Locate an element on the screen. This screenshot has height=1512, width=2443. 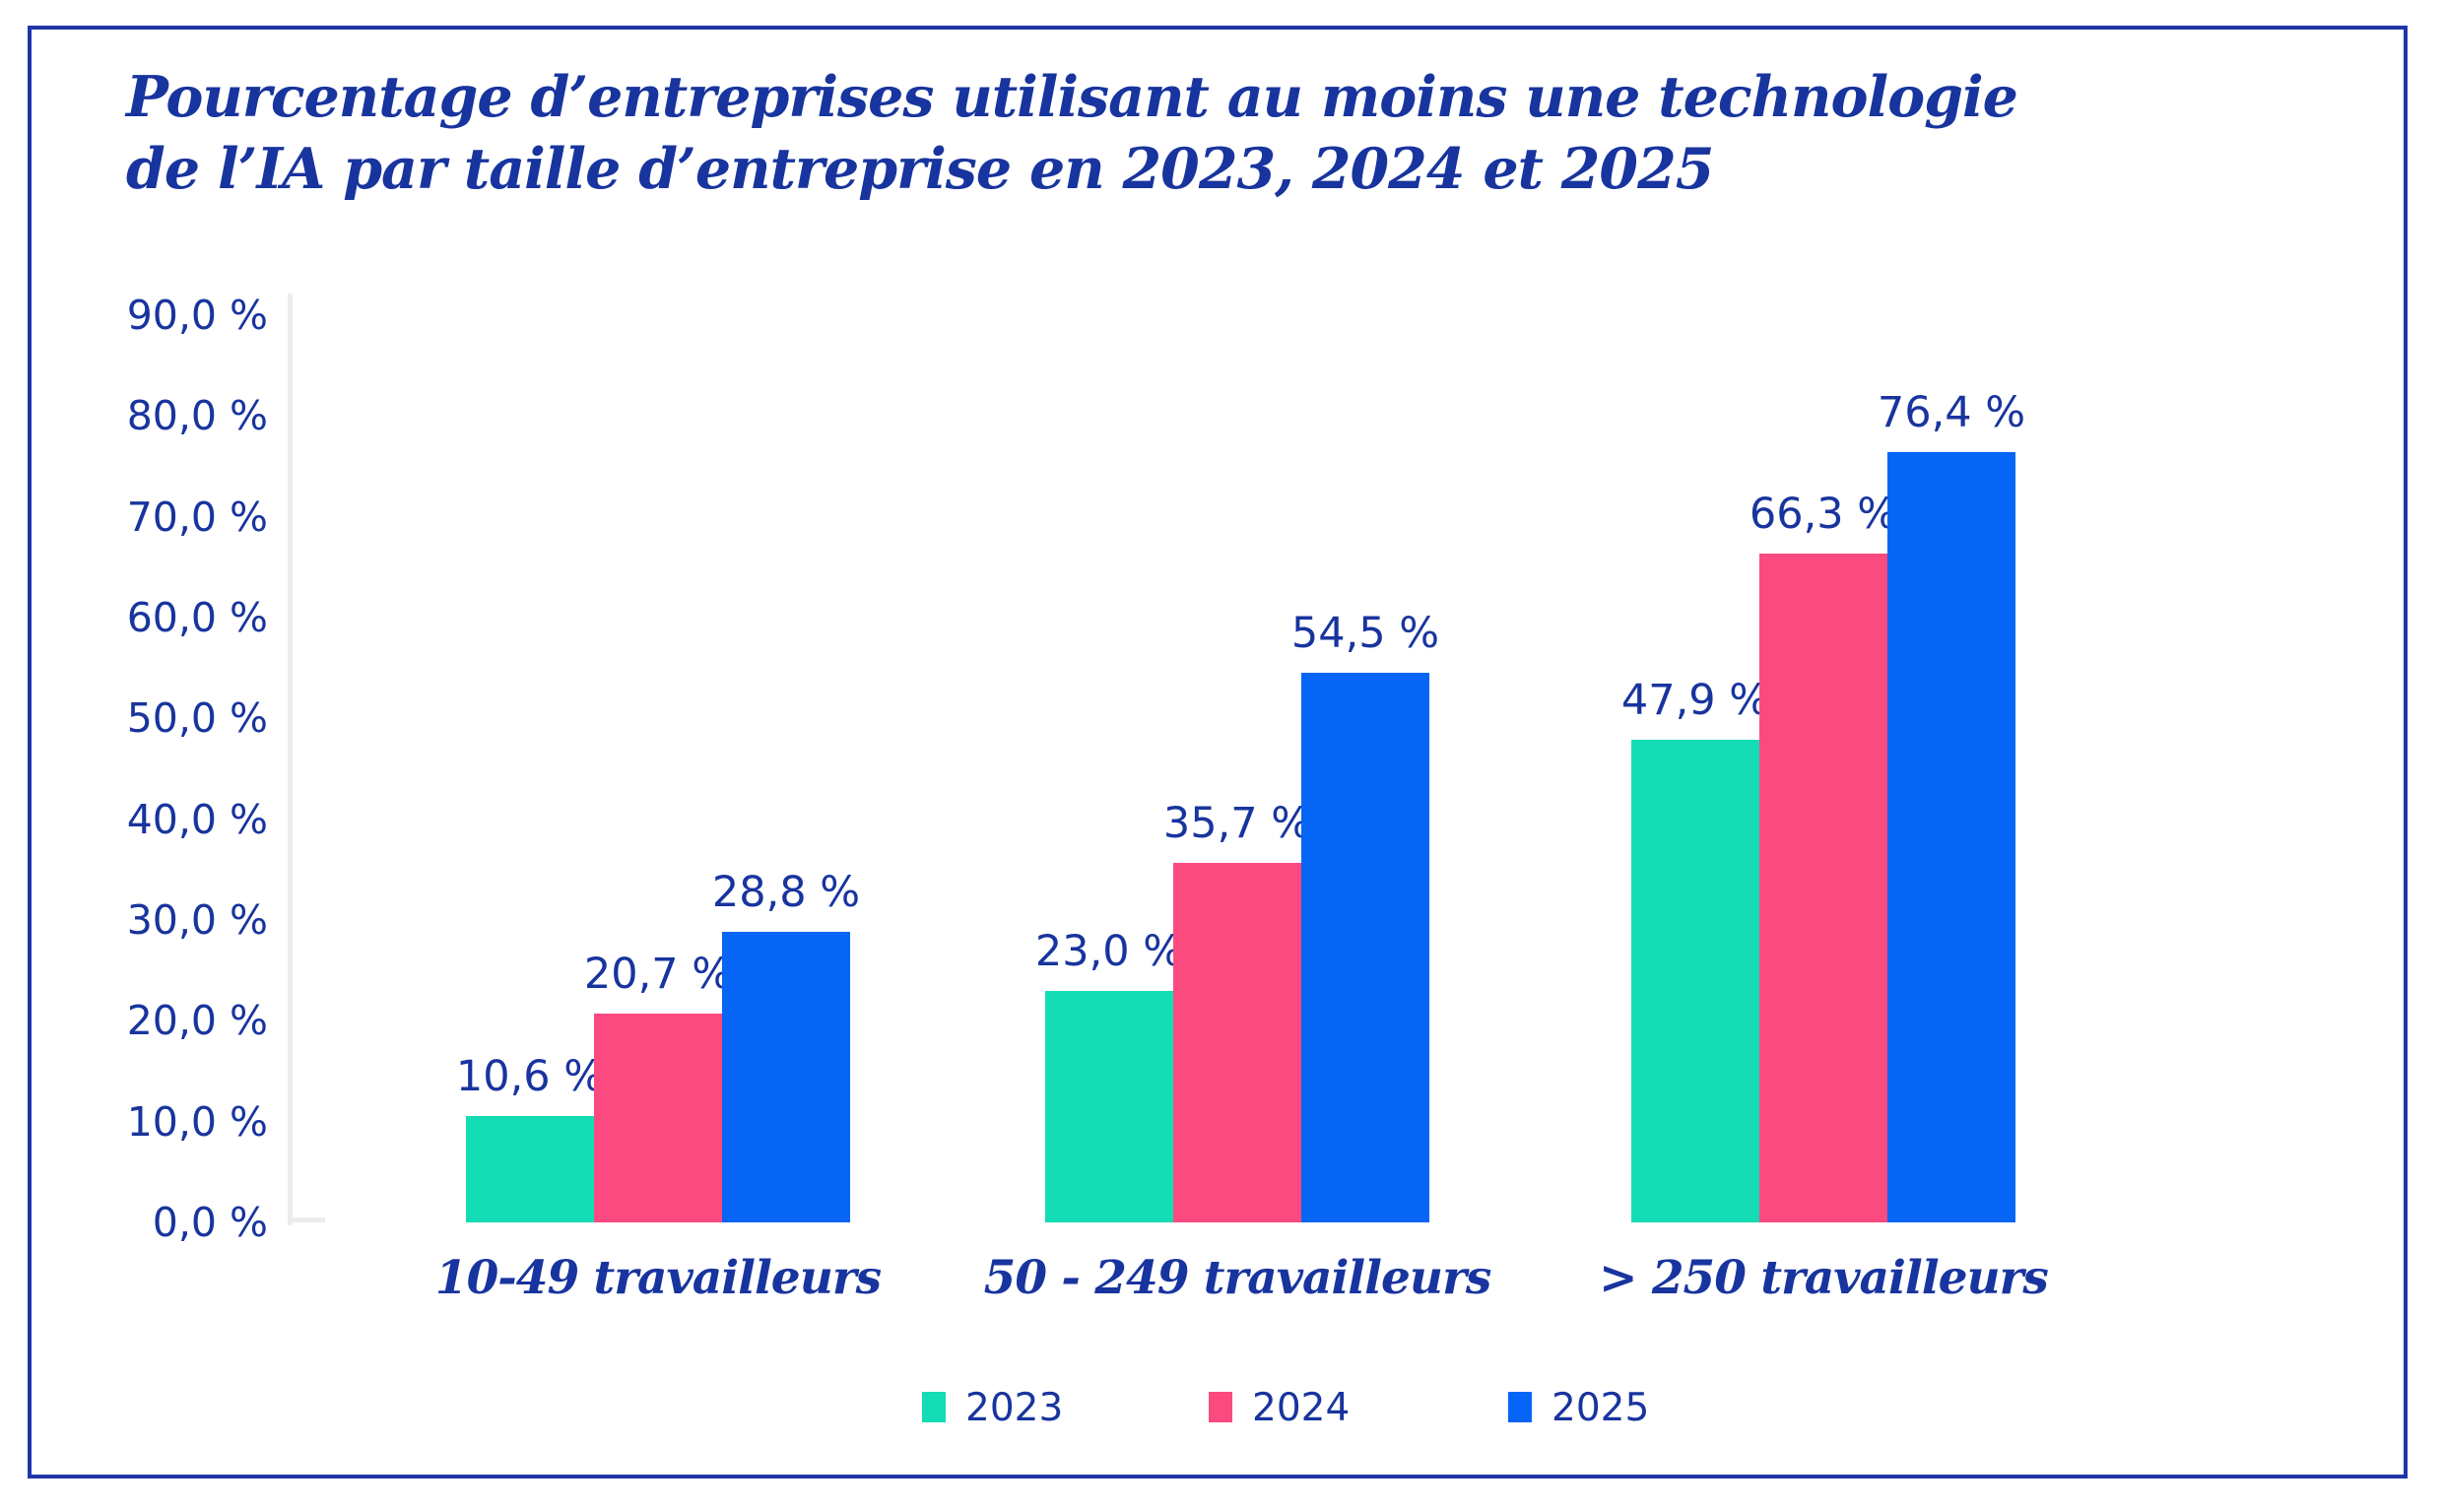
y-axis-tick-label: 0,0 % is located at coordinates (210, 1222).